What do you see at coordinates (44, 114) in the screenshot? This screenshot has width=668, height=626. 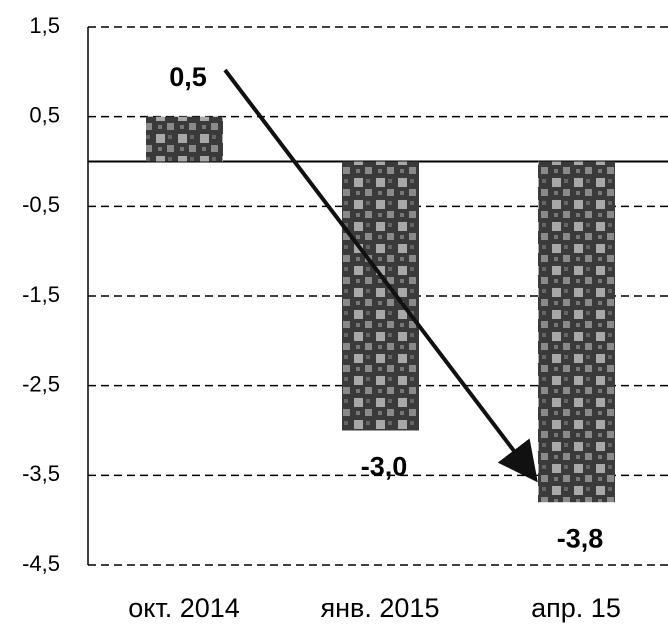 I see `y-tick-label: 0,5` at bounding box center [44, 114].